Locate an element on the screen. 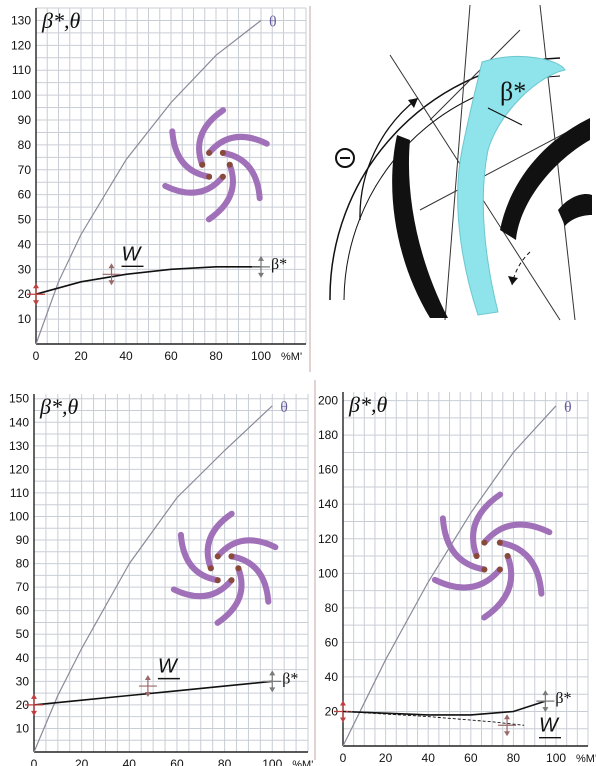 Image resolution: width=596 pixels, height=766 pixels. x-unit-label: %M' is located at coordinates (586, 759).